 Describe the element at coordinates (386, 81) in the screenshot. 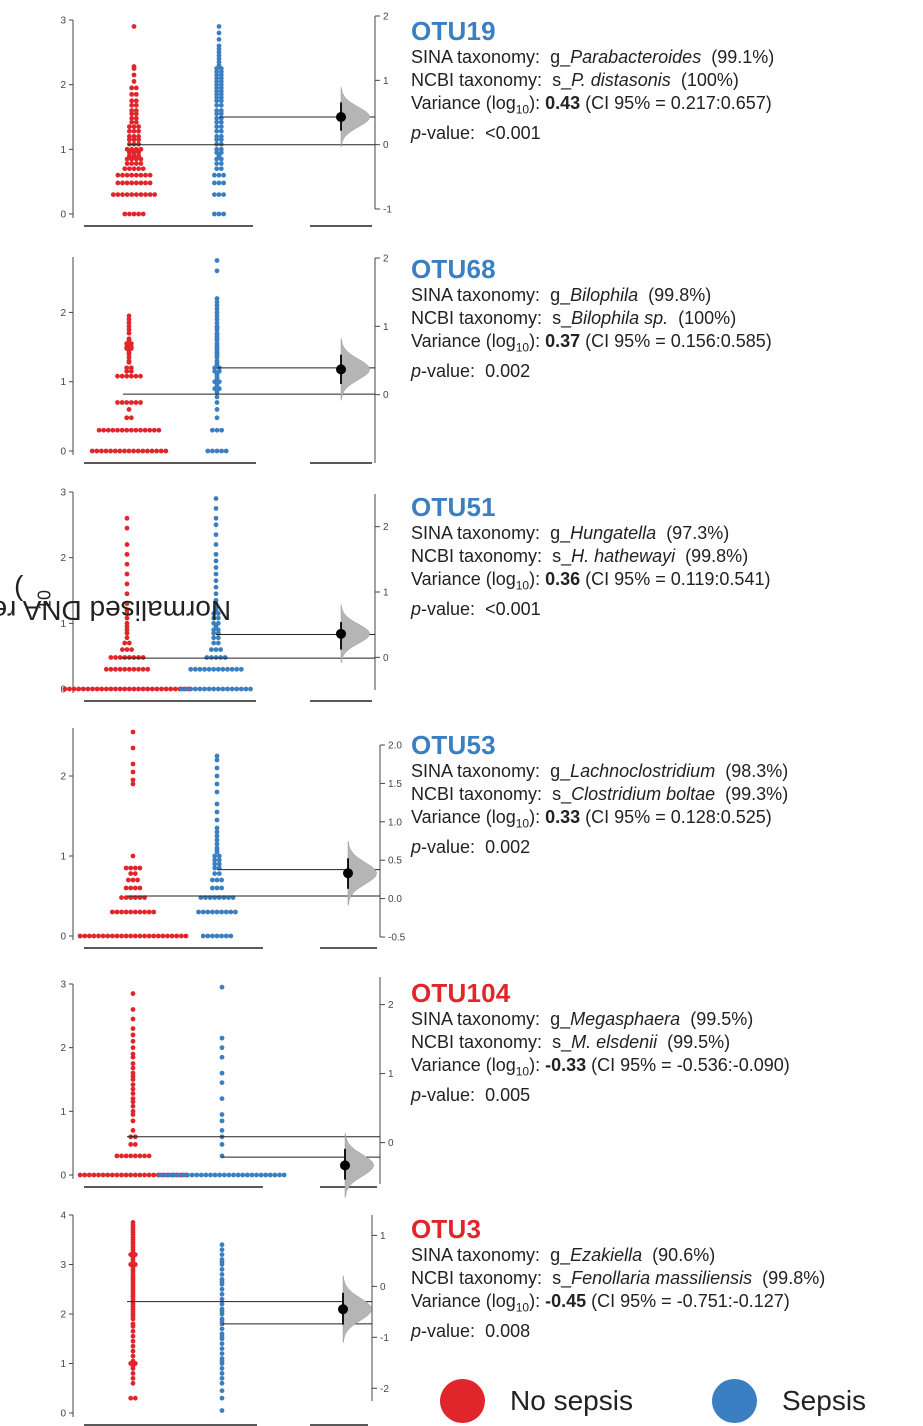

I see `right-tick-label: 1` at that location.